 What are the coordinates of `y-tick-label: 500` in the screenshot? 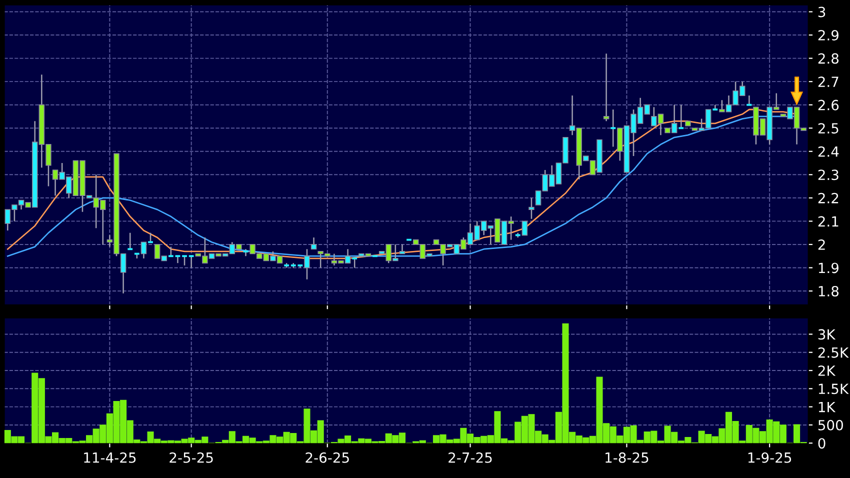 It's located at (830, 425).